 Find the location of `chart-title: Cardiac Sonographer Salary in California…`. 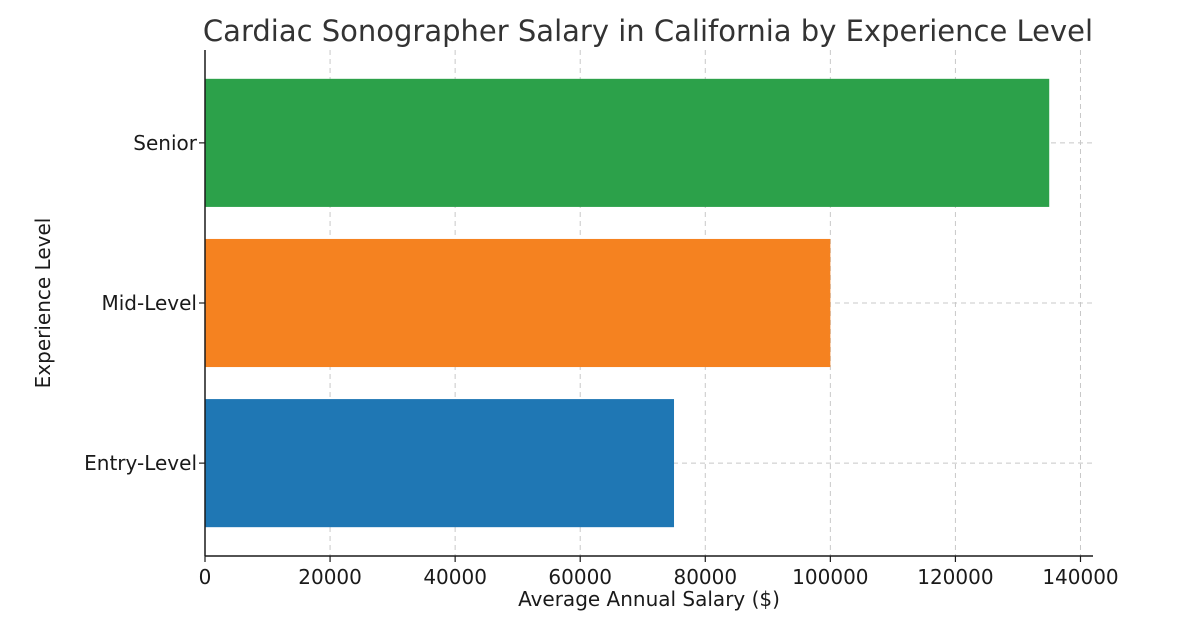

chart-title: Cardiac Sonographer Salary in California… is located at coordinates (648, 31).